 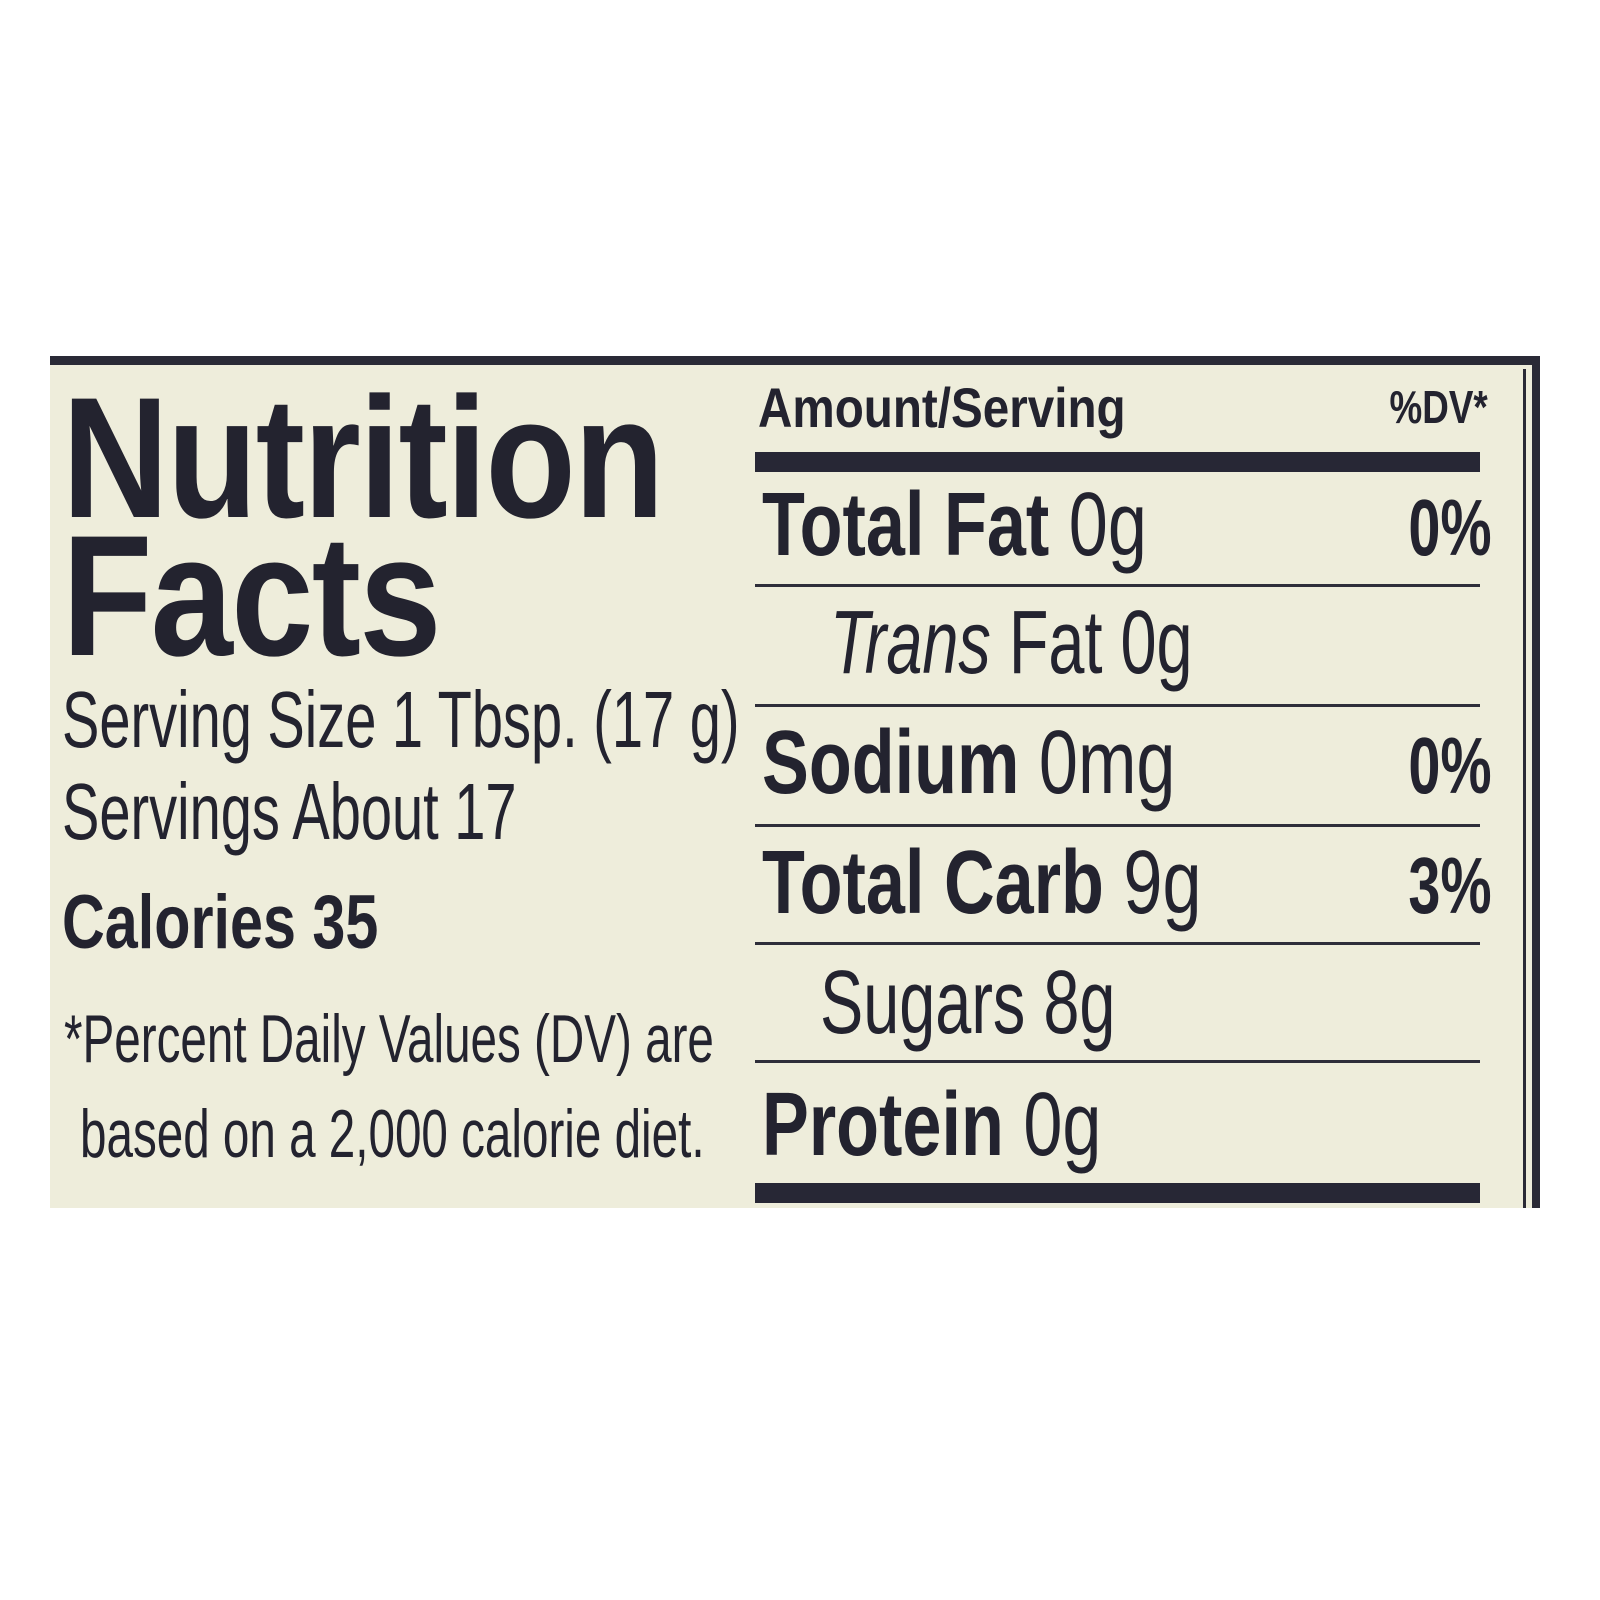 What do you see at coordinates (1450, 885) in the screenshot?
I see `dv-total-carb: 3%` at bounding box center [1450, 885].